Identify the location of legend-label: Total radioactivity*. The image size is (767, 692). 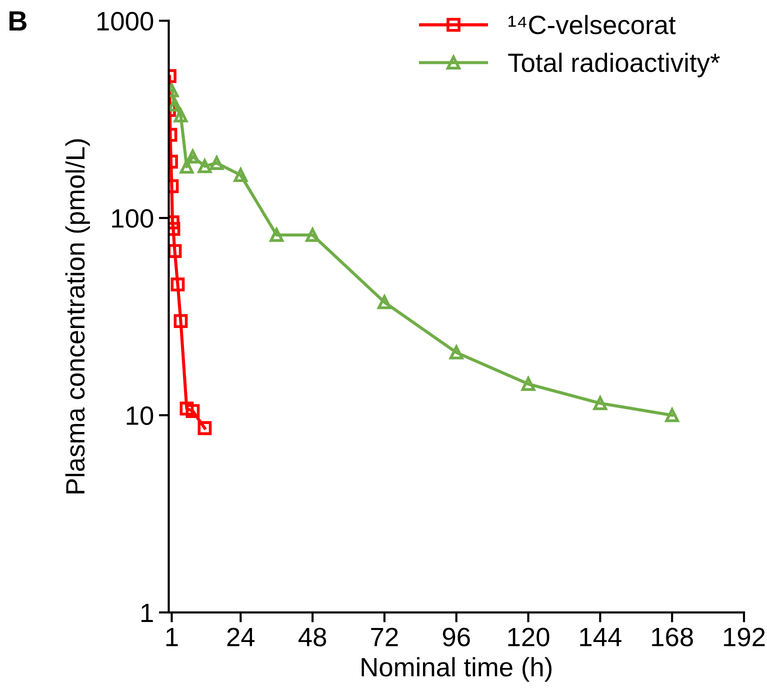
(614, 65).